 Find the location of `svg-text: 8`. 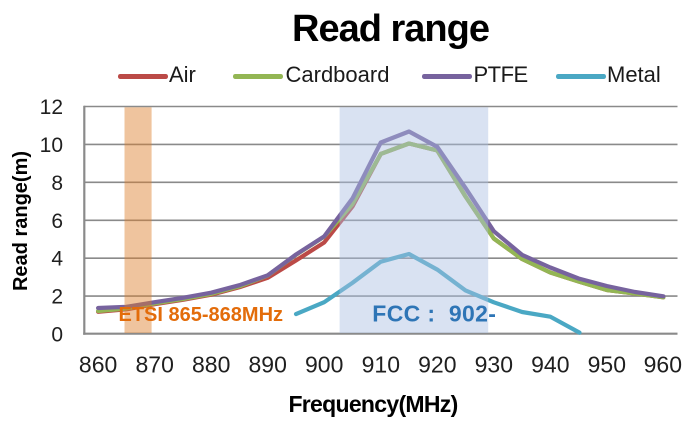

svg-text: 8 is located at coordinates (57, 183).